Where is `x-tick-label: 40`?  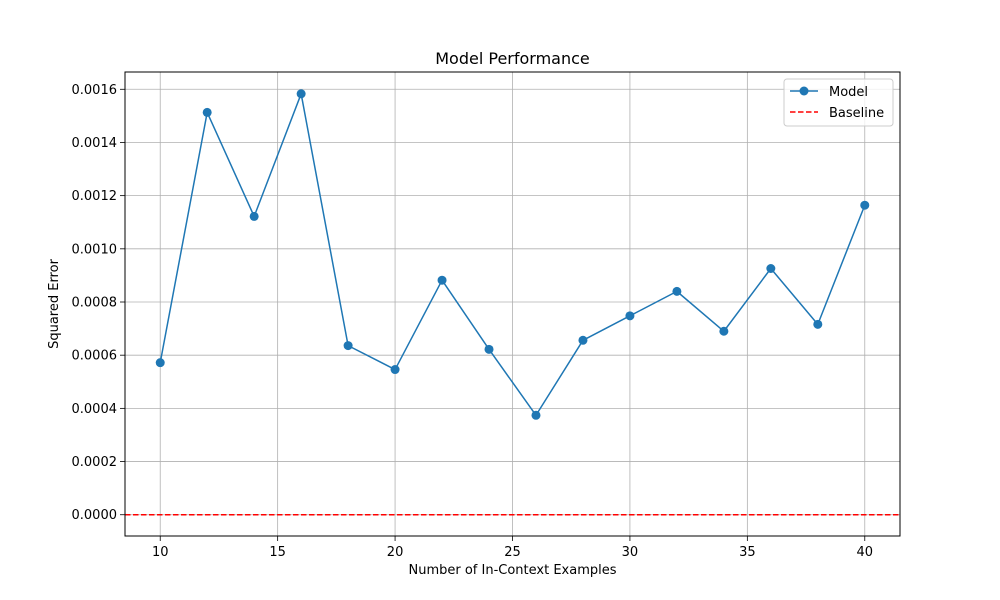 x-tick-label: 40 is located at coordinates (864, 552).